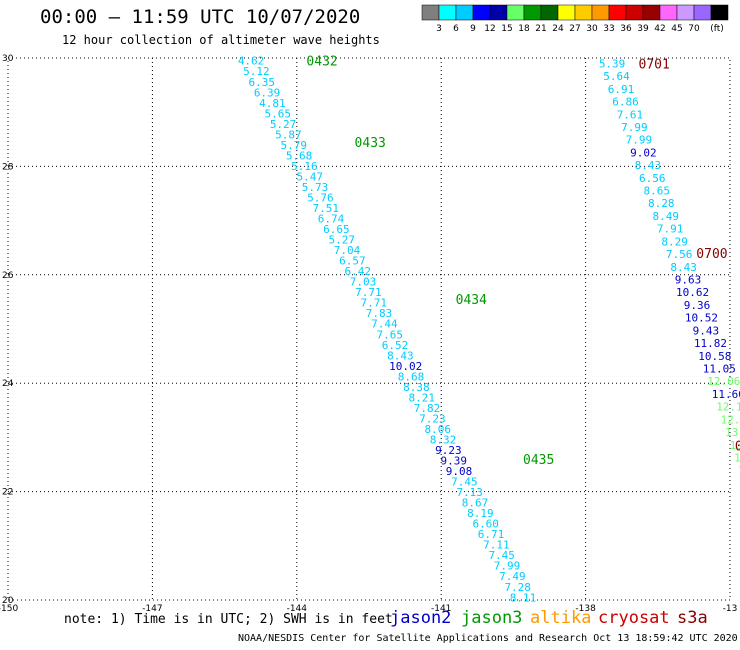 The width and height of the screenshot is (740, 650). Describe the element at coordinates (152, 609) in the screenshot. I see `x-tick-label: -147` at that location.